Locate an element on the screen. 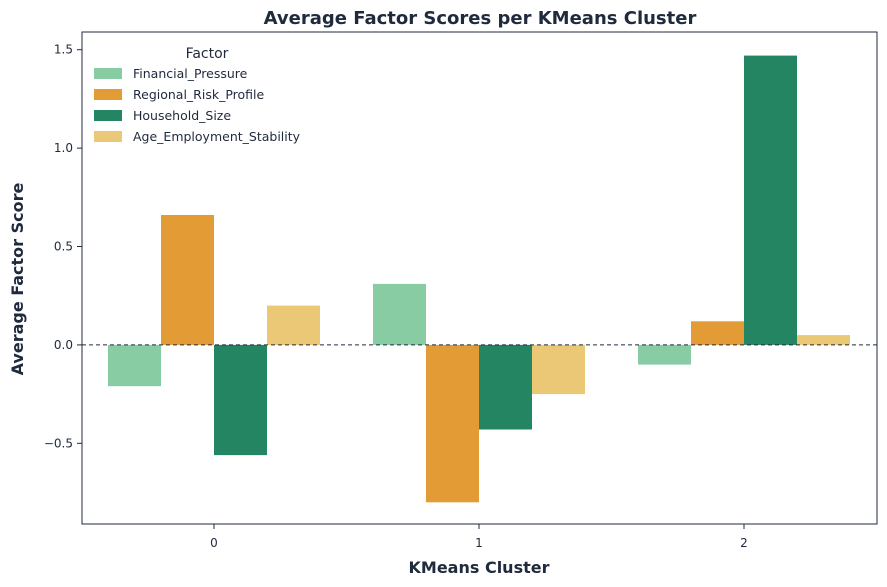 This screenshot has width=887, height=587. legend-title: Factor is located at coordinates (207, 54).